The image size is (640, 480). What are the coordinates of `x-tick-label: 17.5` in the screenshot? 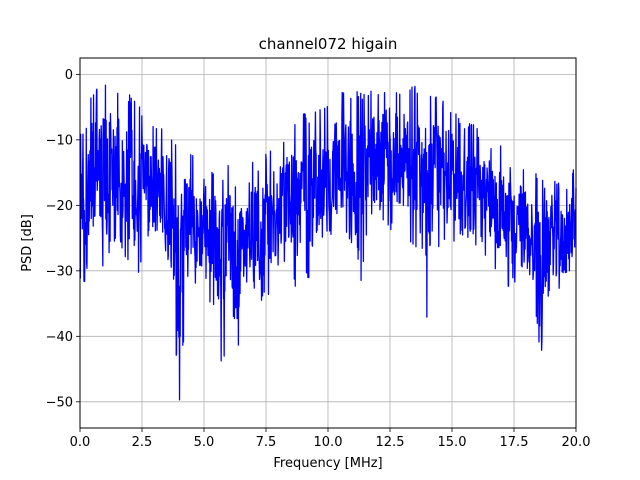 It's located at (514, 442).